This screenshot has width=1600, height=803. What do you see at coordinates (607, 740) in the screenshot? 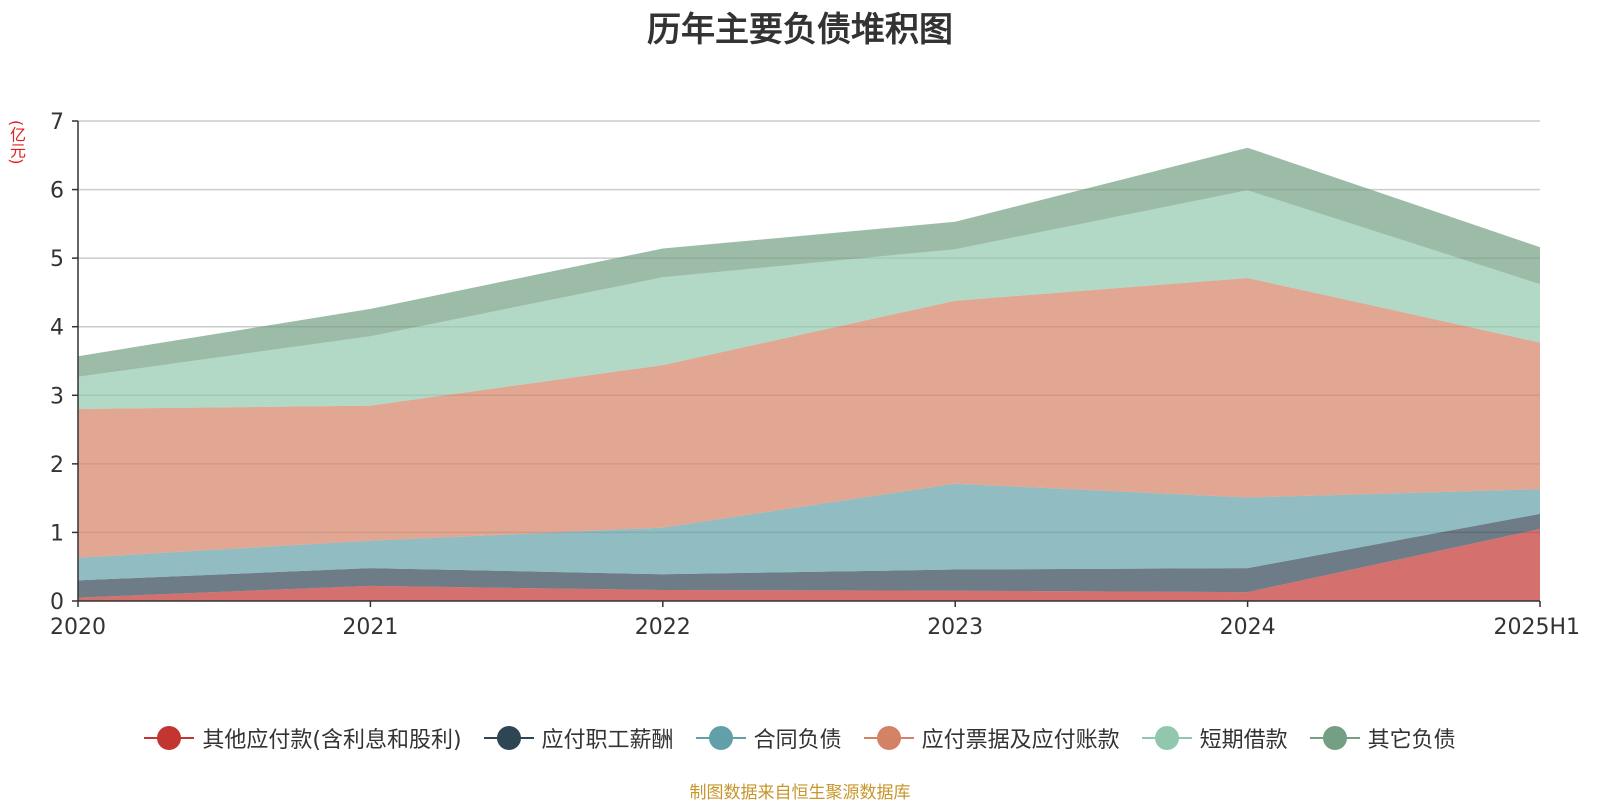
I see `legend-label: 应付职工薪酬` at bounding box center [607, 740].